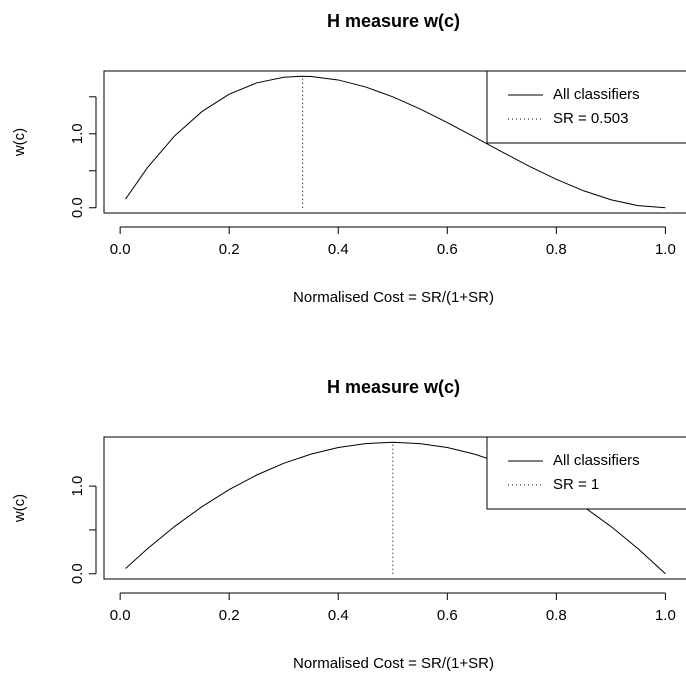  I want to click on legend-label: SR = 0.503, so click(590, 118).